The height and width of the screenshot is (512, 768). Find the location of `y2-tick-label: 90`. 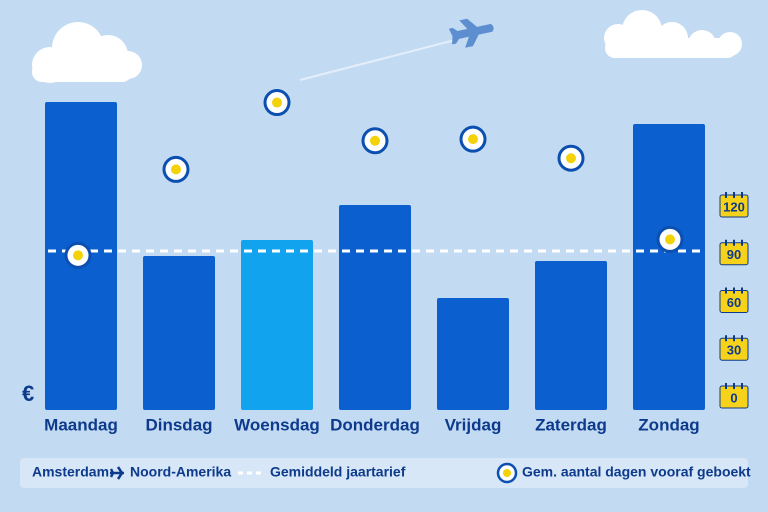

y2-tick-label: 90 is located at coordinates (734, 254).